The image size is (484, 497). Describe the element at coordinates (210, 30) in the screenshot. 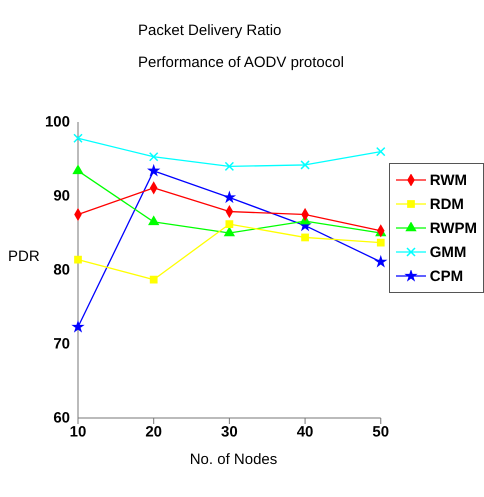

I see `chart-title: Packet Delivery Ratio` at that location.